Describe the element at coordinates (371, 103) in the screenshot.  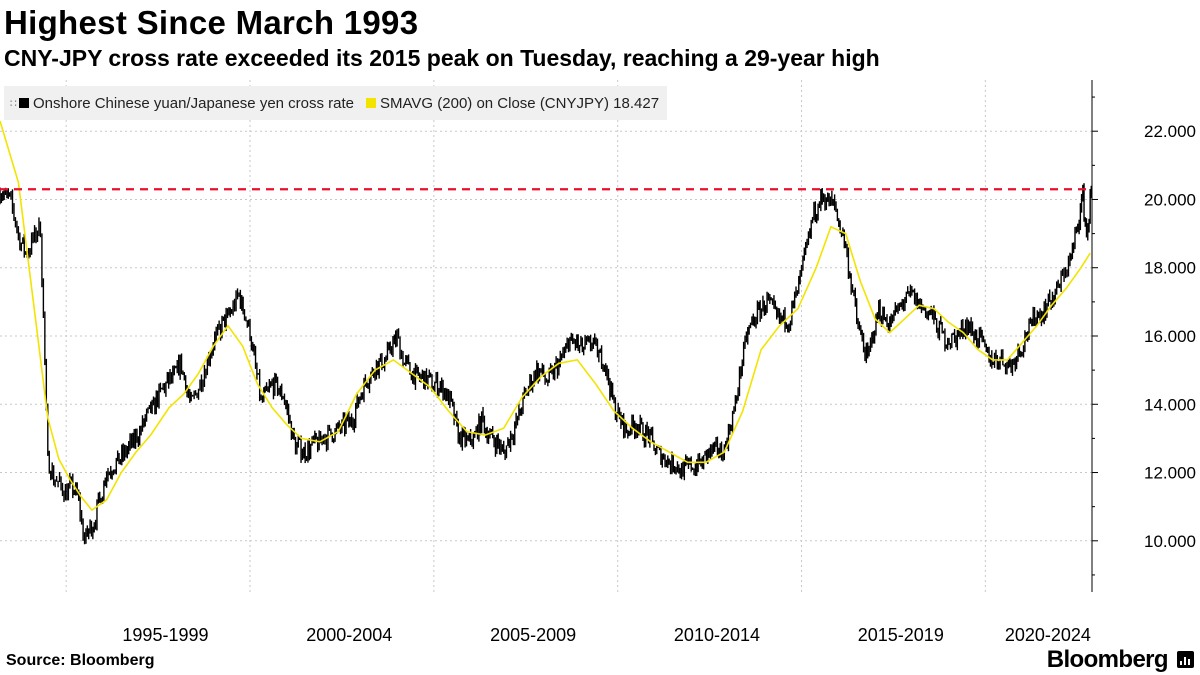
I see `legend-swatch-sma` at that location.